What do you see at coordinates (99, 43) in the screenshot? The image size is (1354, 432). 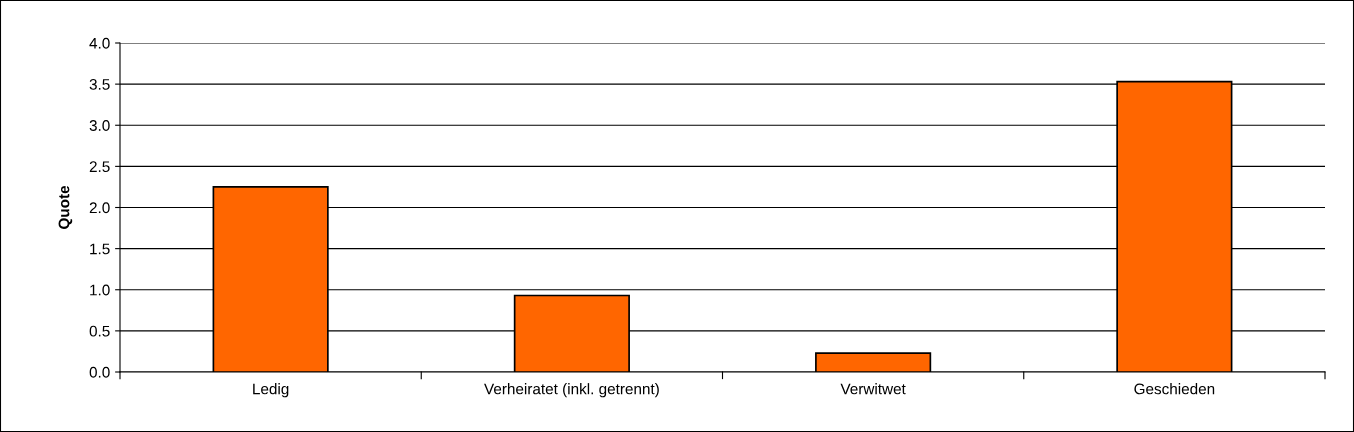 I see `y-tick-label: 4.0` at bounding box center [99, 43].